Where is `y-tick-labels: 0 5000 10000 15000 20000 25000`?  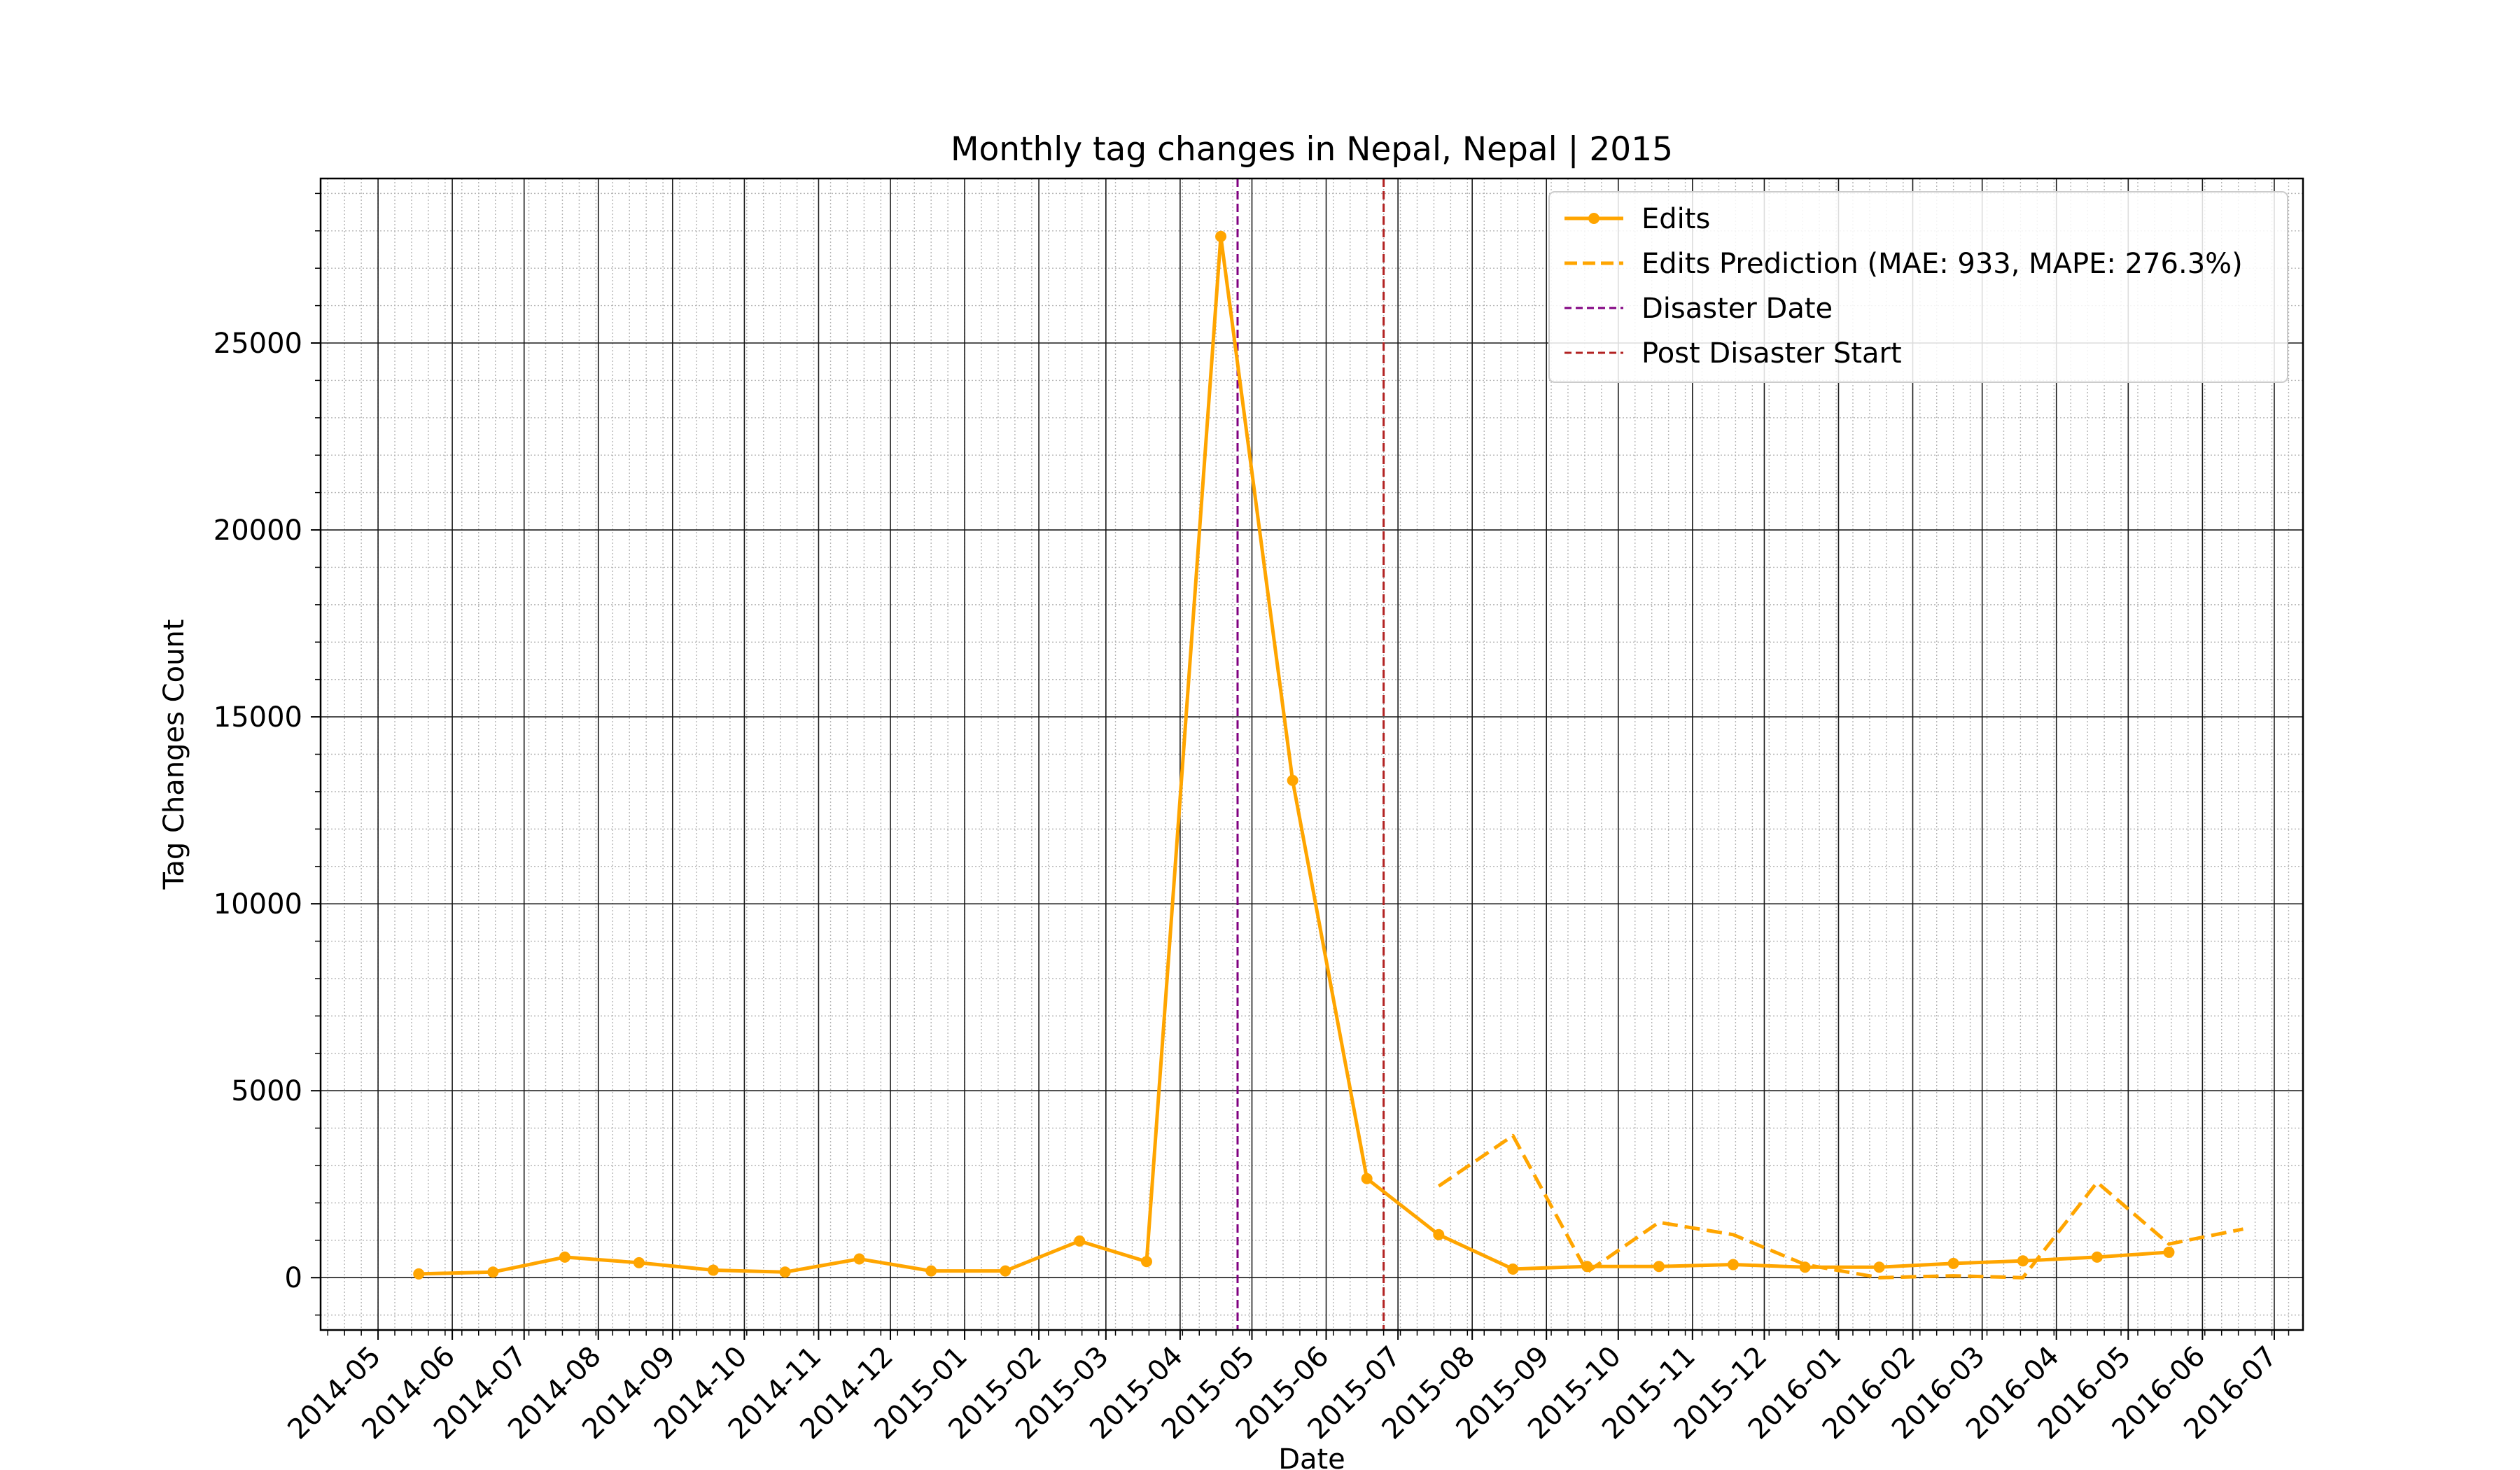
y-tick-labels: 0 5000 10000 15000 20000 25000 is located at coordinates (258, 811).